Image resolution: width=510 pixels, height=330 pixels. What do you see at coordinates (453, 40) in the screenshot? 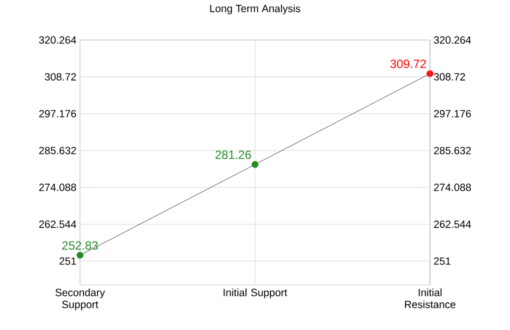
I see `y2-tick-label: 320.264` at bounding box center [453, 40].